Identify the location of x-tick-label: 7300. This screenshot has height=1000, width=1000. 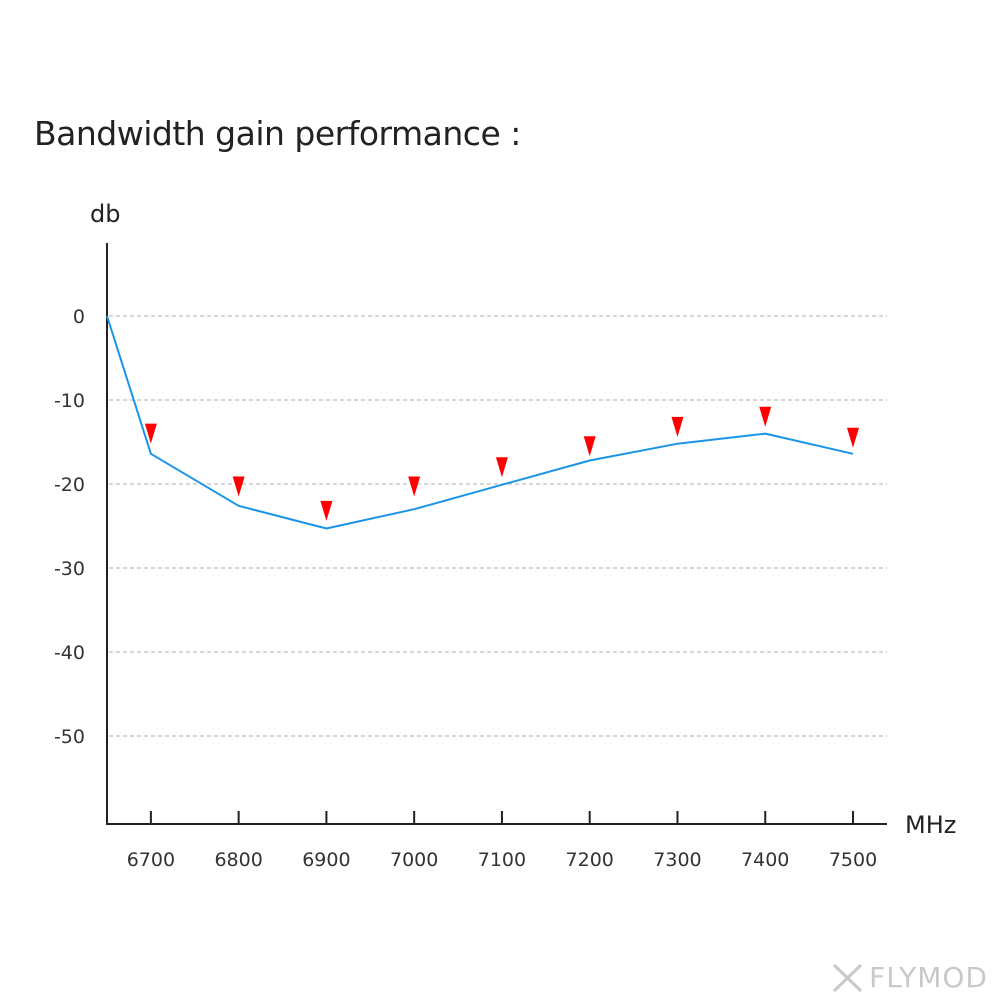
(677, 860).